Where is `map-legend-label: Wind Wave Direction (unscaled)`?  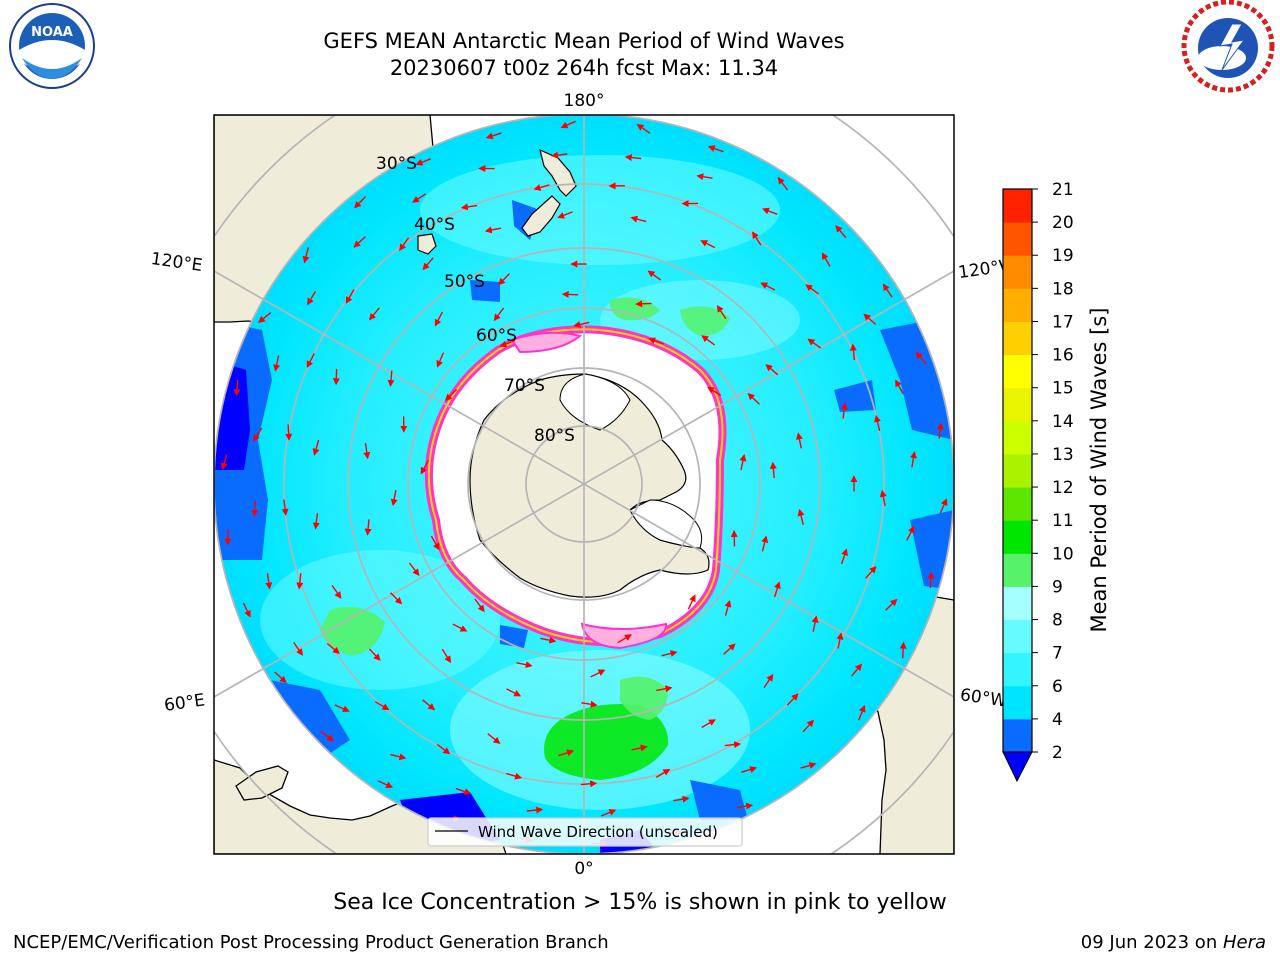
map-legend-label: Wind Wave Direction (unscaled) is located at coordinates (598, 832).